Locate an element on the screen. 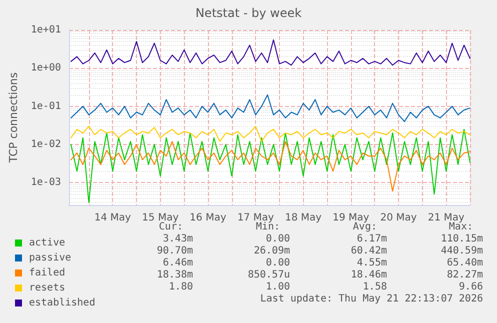 Image resolution: width=497 pixels, height=323 pixels. x-tick-label: 20 May is located at coordinates (398, 218).